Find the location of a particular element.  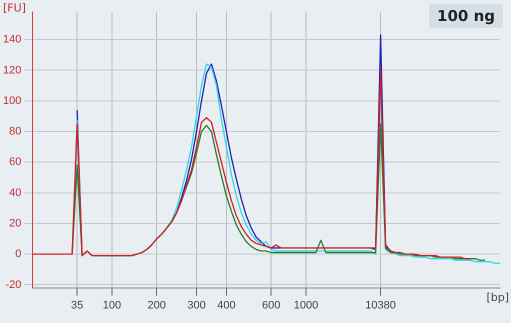

y-tick-label: -20 is located at coordinates (13, 284).